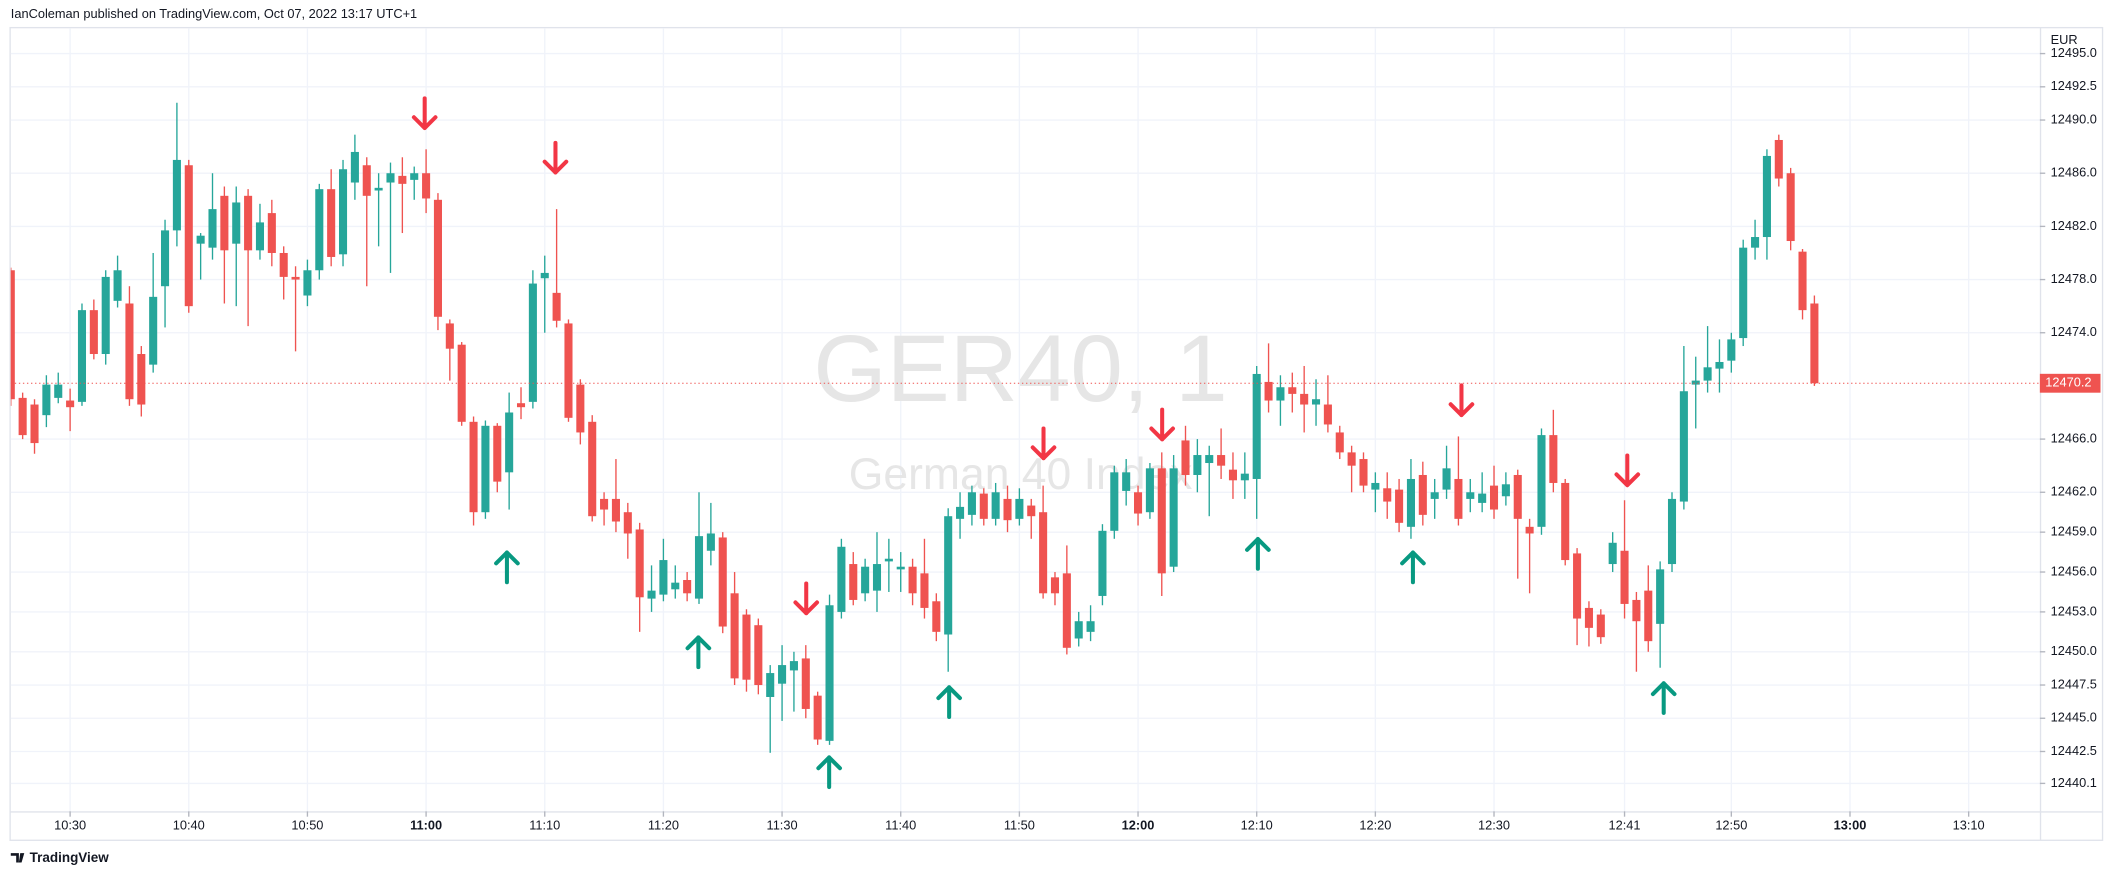  What do you see at coordinates (2074, 717) in the screenshot?
I see `y-tick-label: 12445.0` at bounding box center [2074, 717].